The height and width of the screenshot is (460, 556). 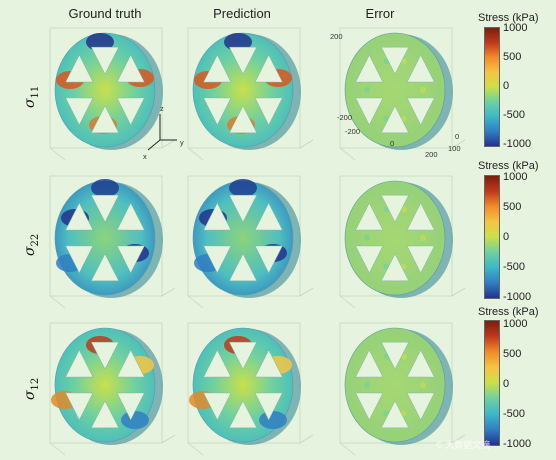 I want to click on column-title-error: Error, so click(x=380, y=13).